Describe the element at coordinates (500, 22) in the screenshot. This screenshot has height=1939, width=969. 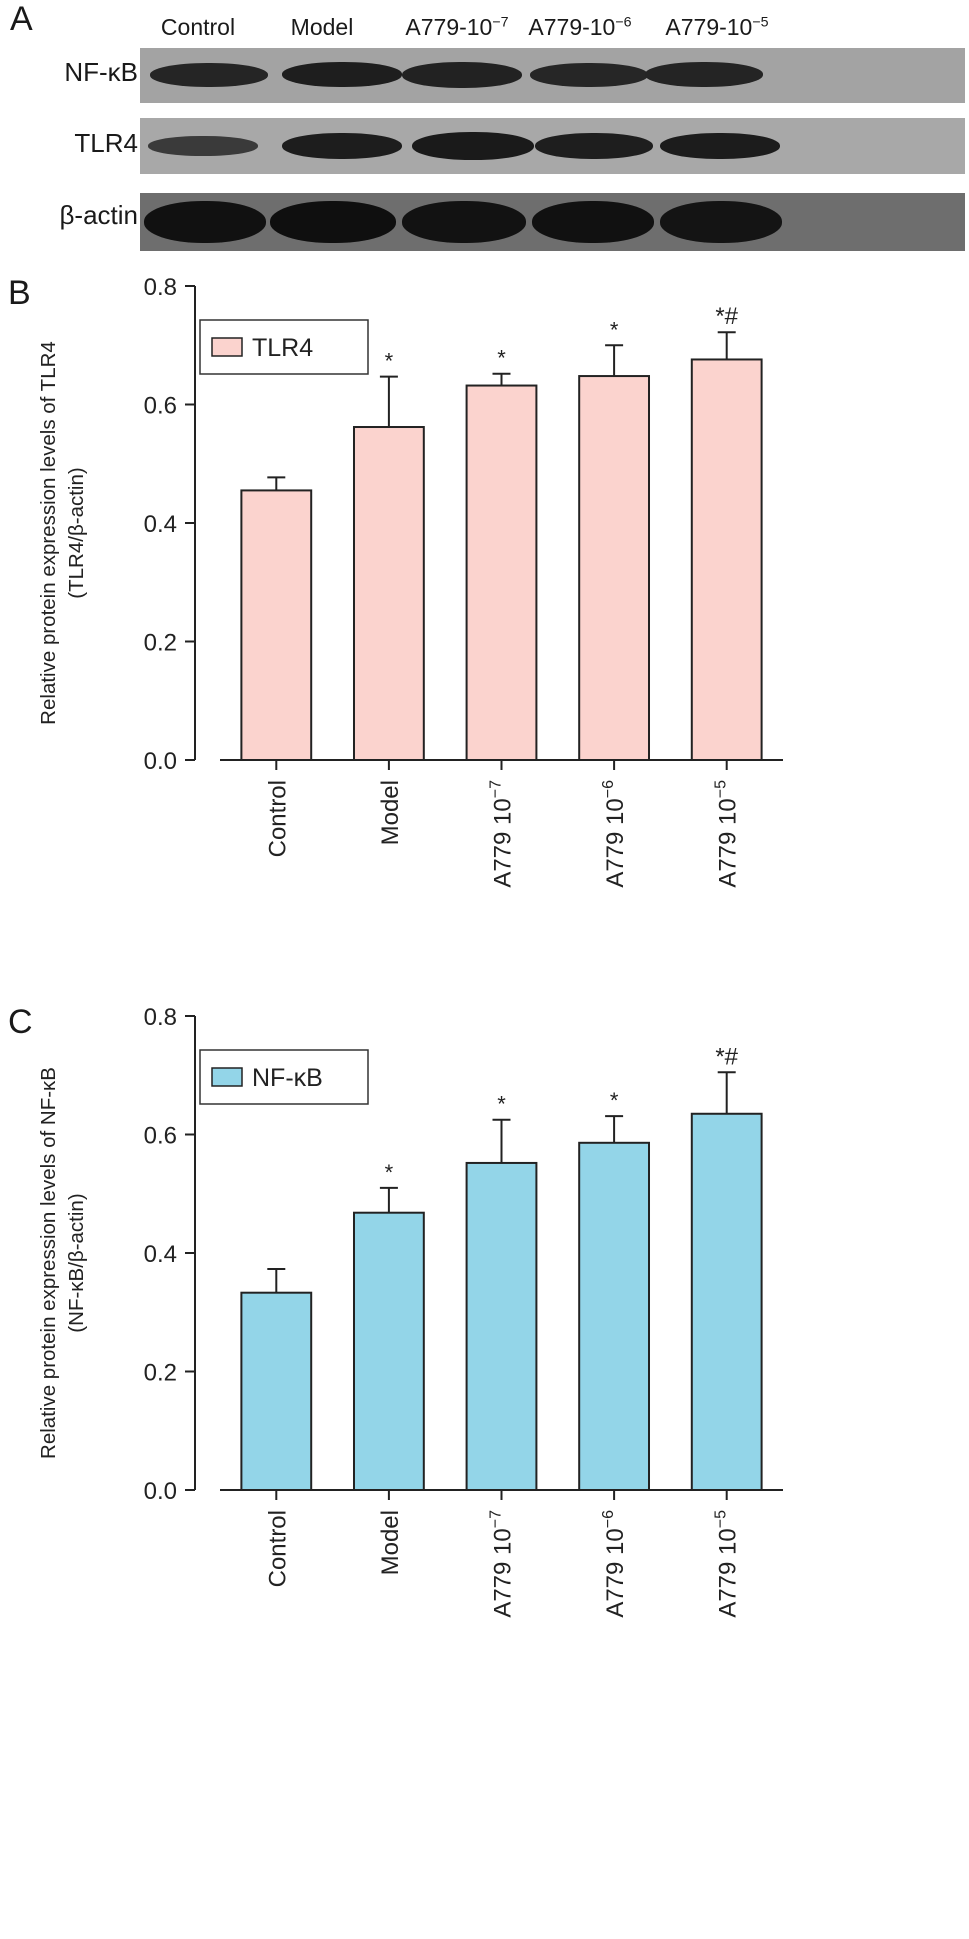
I see `column-label-exp: −7` at that location.